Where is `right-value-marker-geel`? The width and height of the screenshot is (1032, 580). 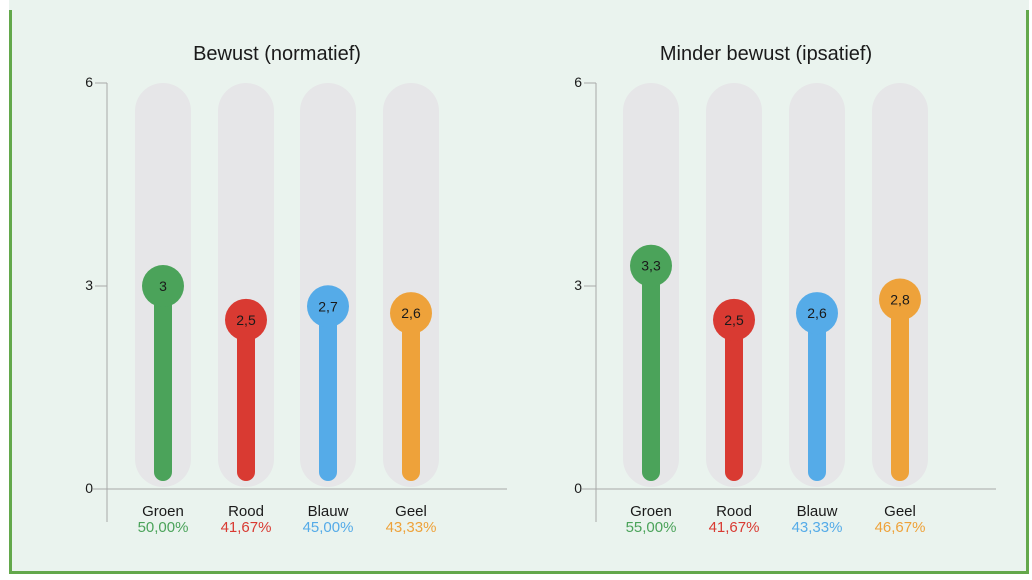
right-value-marker-geel is located at coordinates (900, 299).